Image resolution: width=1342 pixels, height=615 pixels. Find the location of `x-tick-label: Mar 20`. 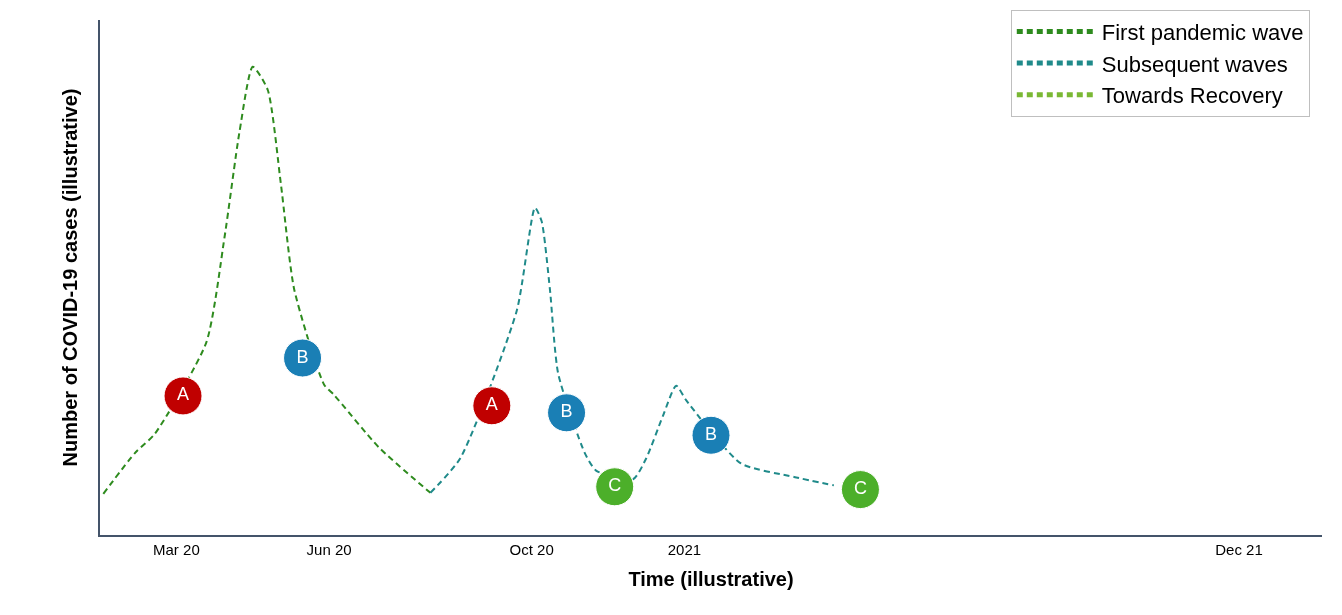

x-tick-label: Mar 20 is located at coordinates (176, 549).